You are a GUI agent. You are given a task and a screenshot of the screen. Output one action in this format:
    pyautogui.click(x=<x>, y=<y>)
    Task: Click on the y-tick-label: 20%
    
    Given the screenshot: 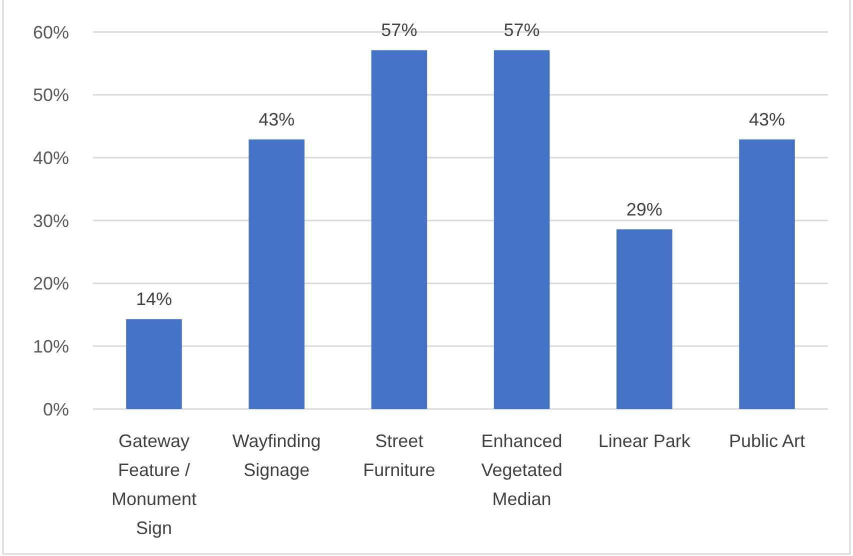 What is the action you would take?
    pyautogui.click(x=50, y=284)
    